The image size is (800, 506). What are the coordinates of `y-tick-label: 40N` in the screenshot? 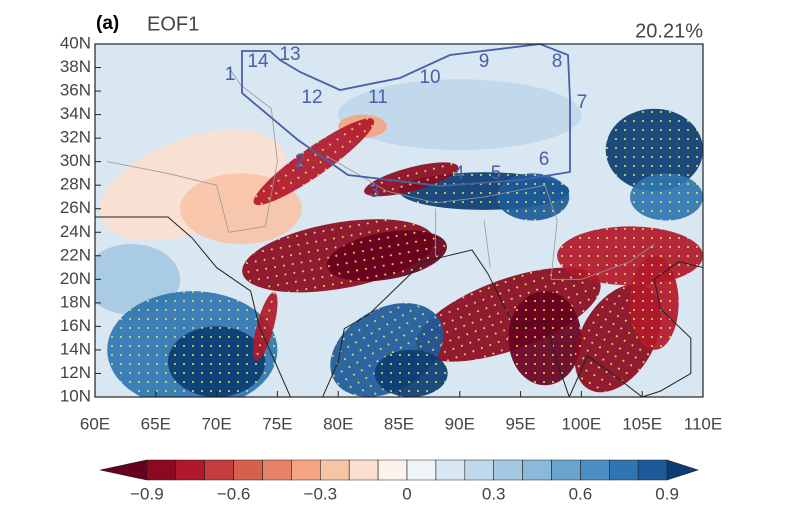 It's located at (75, 42).